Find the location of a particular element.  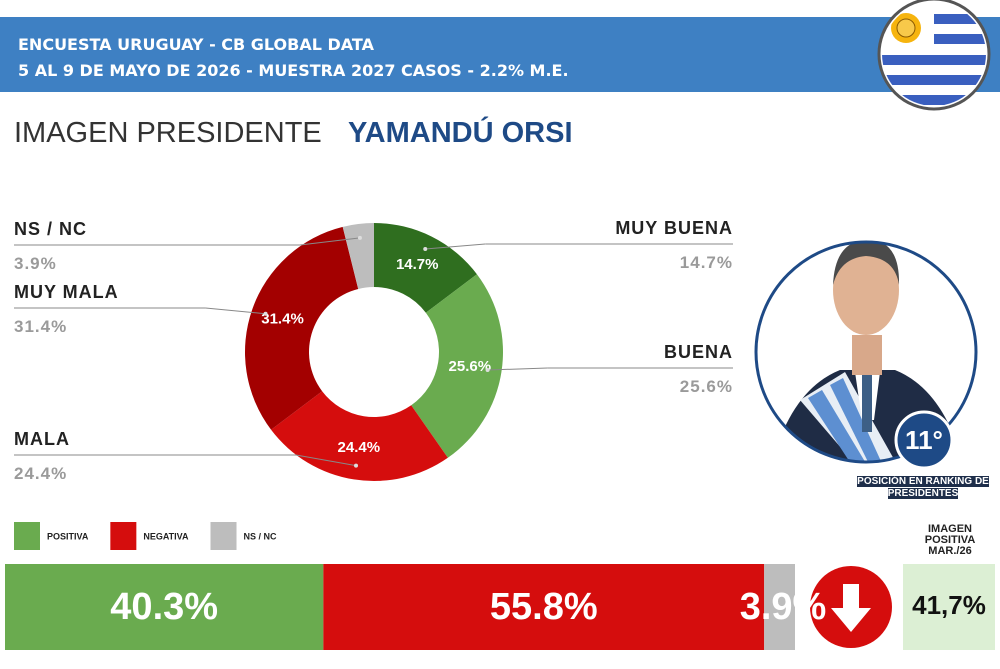

trend-arrow-icon is located at coordinates (851, 608).